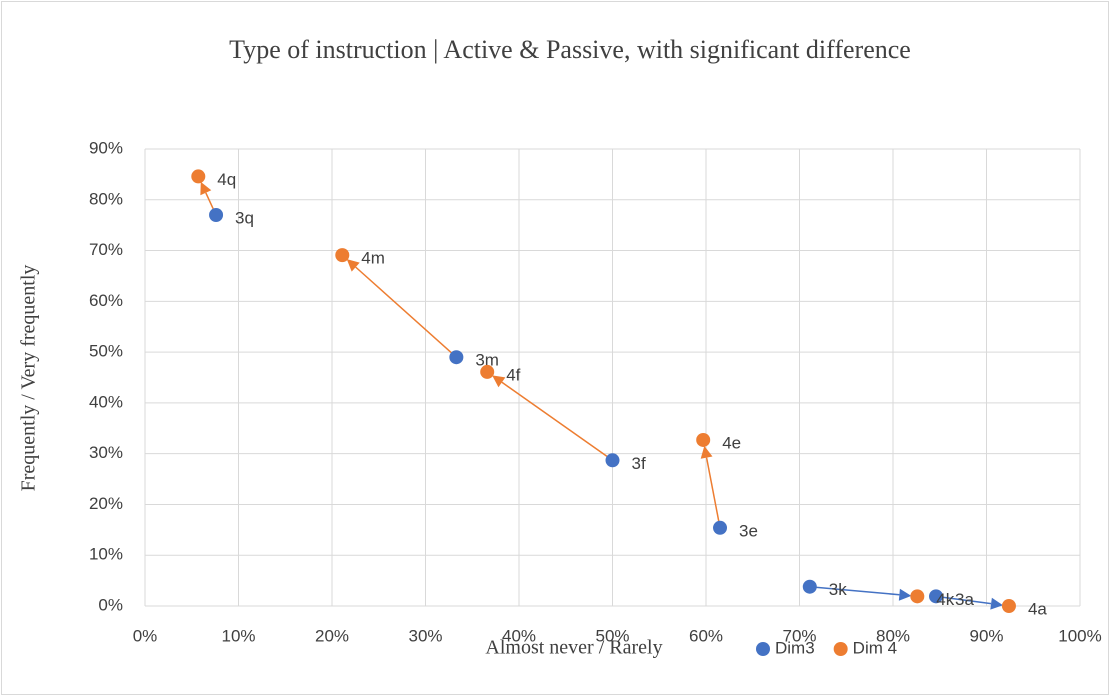 This screenshot has height=696, width=1110. What do you see at coordinates (106, 249) in the screenshot?
I see `y-tick-label: 70%` at bounding box center [106, 249].